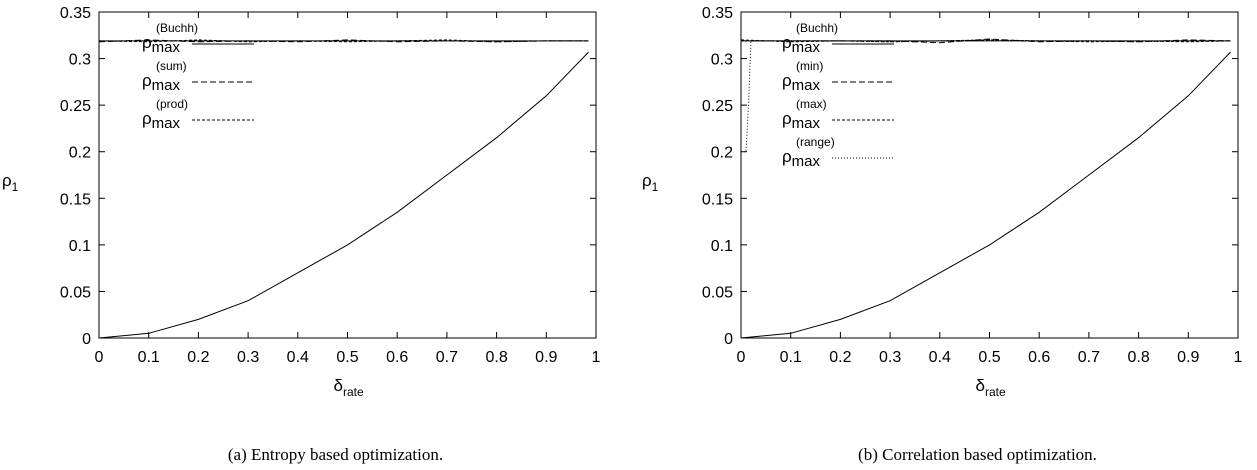 The height and width of the screenshot is (470, 1257). I want to click on legend-entry: ρmax(min), so click(838, 76).